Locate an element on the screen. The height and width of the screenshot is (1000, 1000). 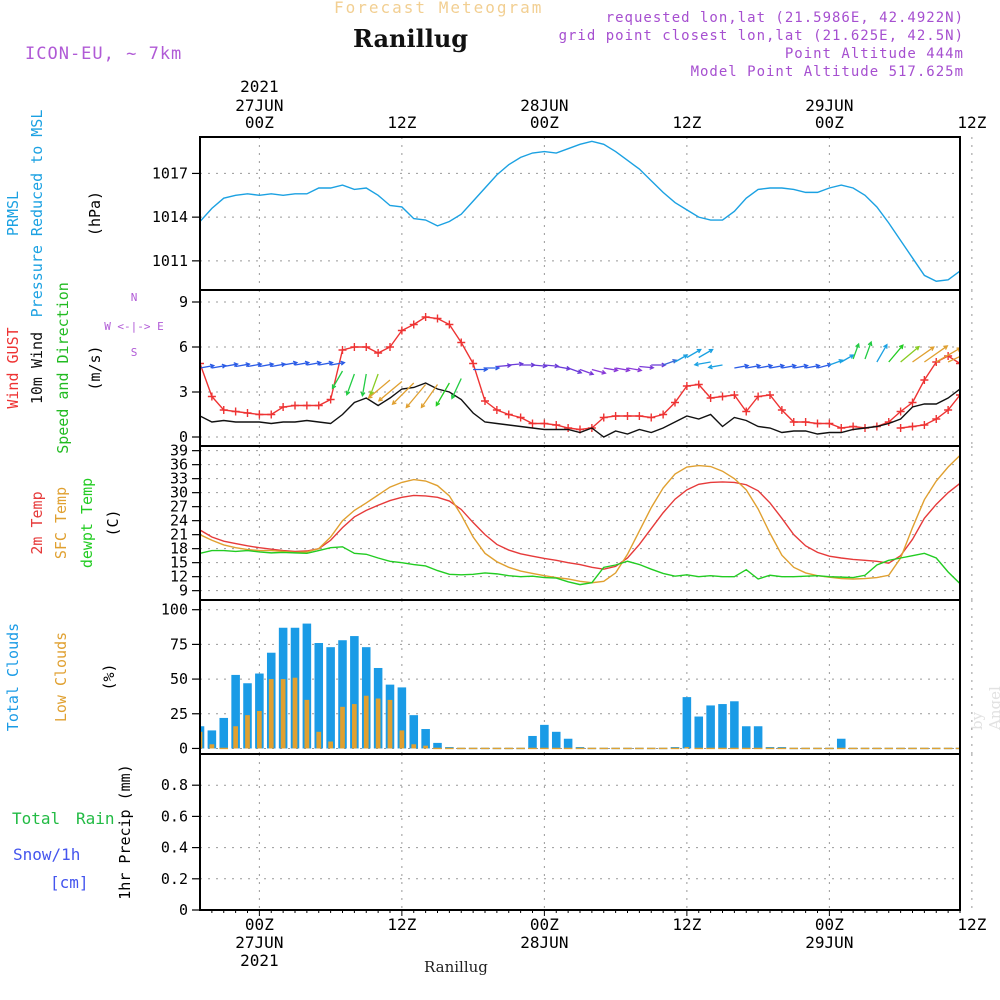
y-tick-label: 0.2 is located at coordinates (174, 879).